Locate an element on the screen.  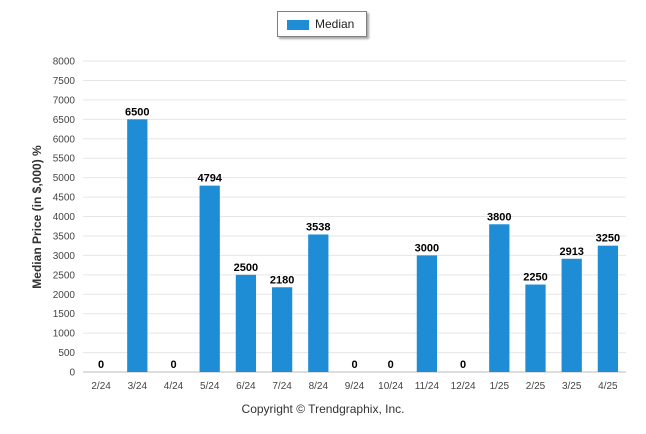
y-tick-label: 7500 is located at coordinates (64, 81).